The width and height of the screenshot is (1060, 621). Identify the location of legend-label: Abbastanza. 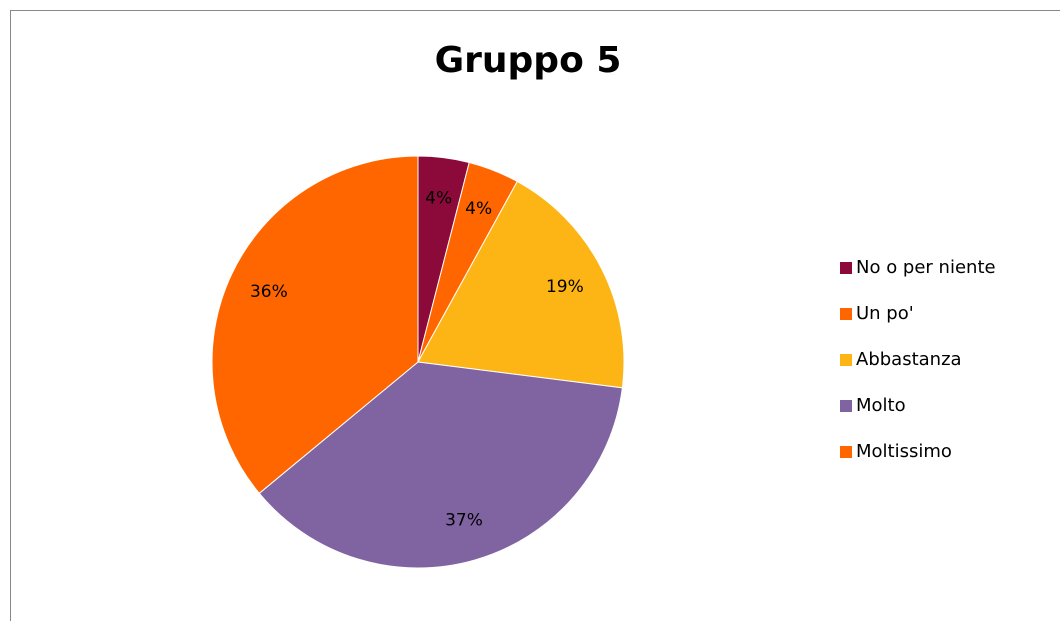
(909, 359).